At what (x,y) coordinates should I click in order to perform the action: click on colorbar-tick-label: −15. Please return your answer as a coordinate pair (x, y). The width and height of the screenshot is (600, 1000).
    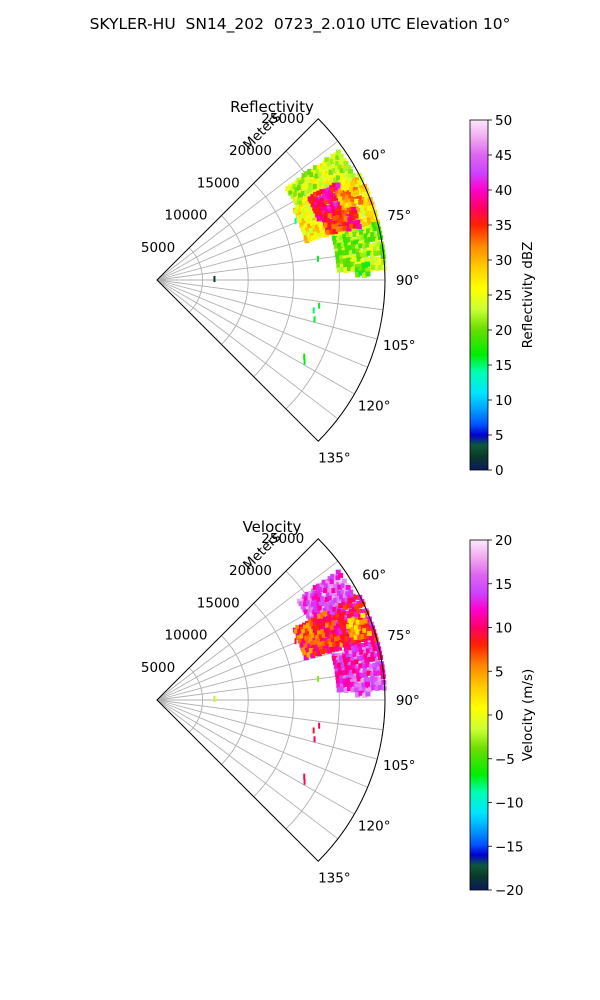
    Looking at the image, I should click on (509, 847).